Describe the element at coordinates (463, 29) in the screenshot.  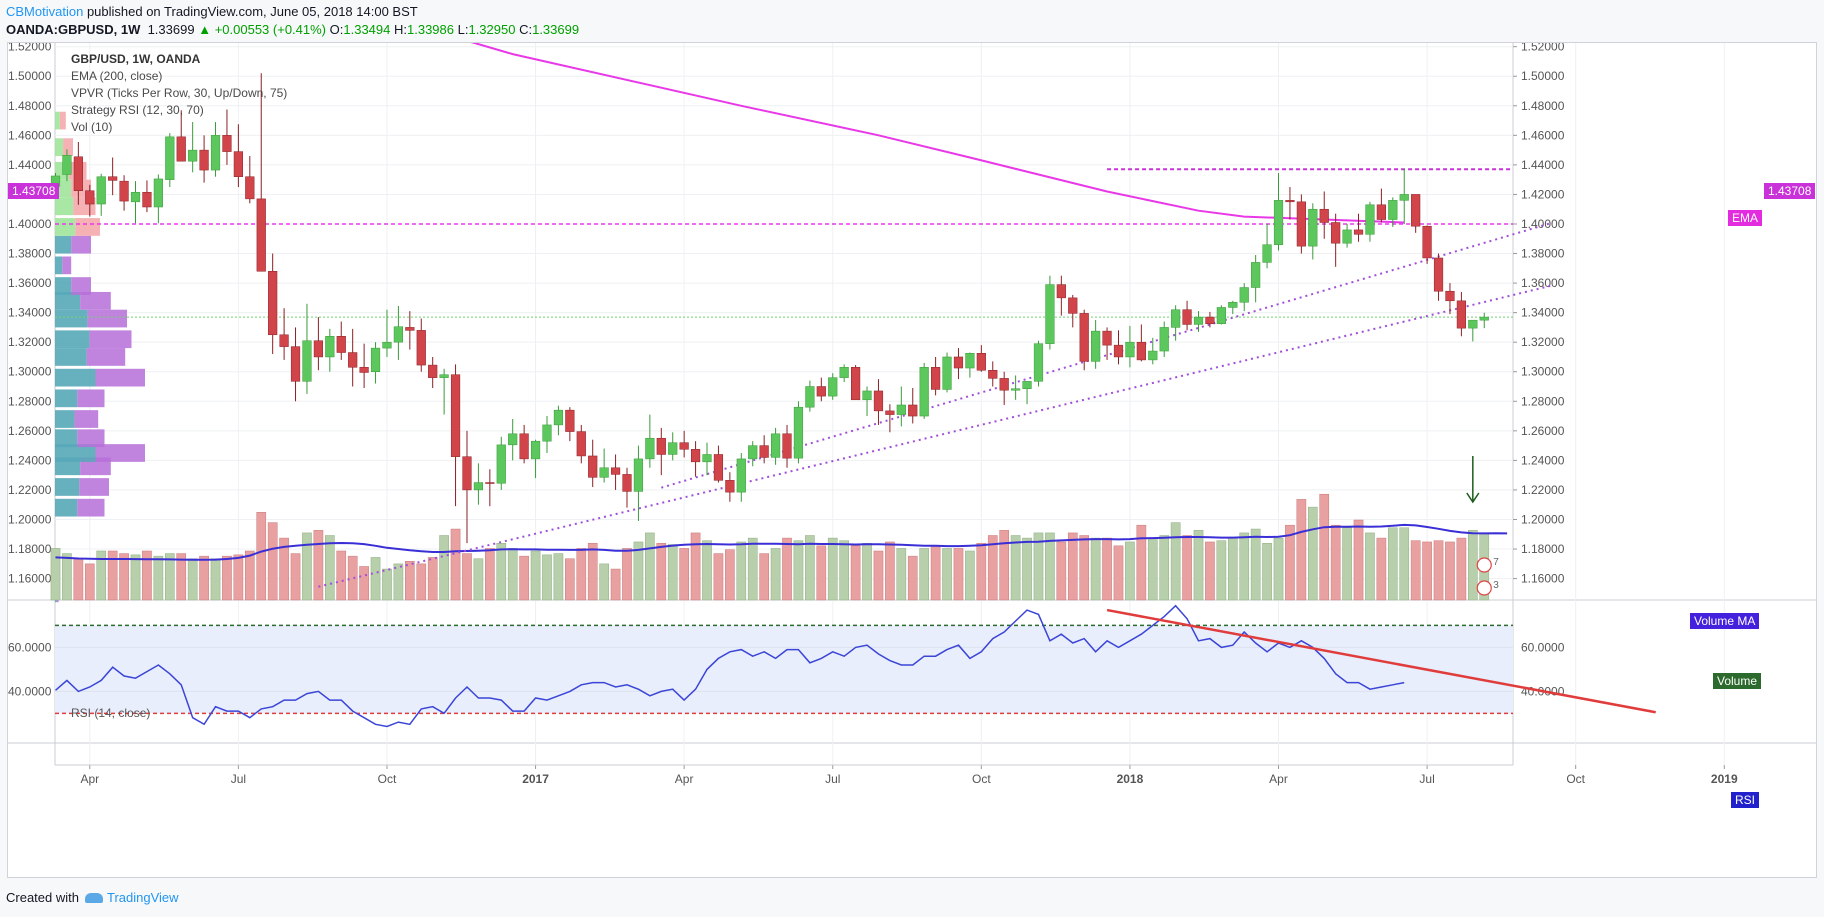
I see `low-label: L:` at that location.